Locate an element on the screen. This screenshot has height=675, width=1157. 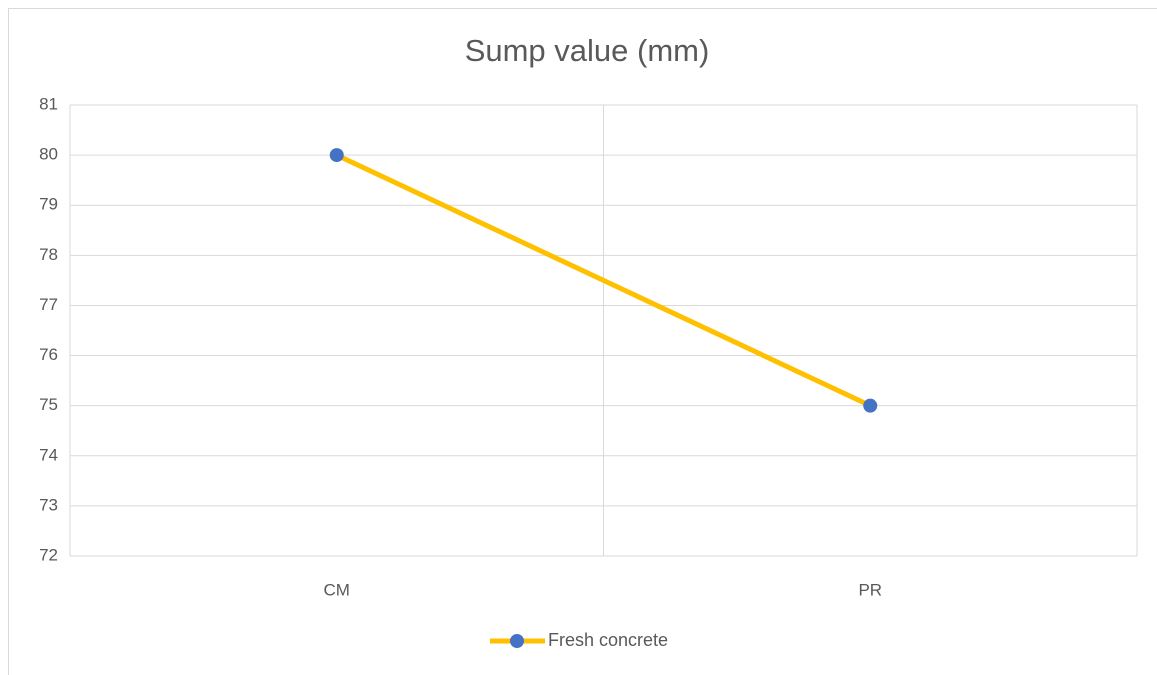
x-tick-label: CM is located at coordinates (337, 589).